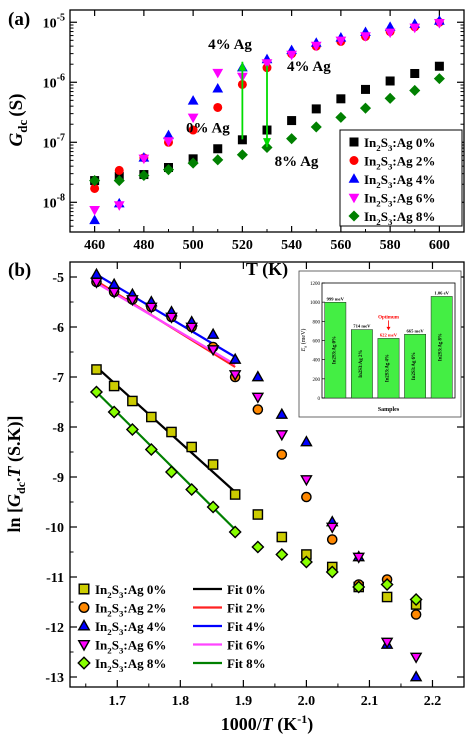 This screenshot has height=742, width=474. What do you see at coordinates (61, 197) in the screenshot?
I see `y-tick-exp: -8` at bounding box center [61, 197].